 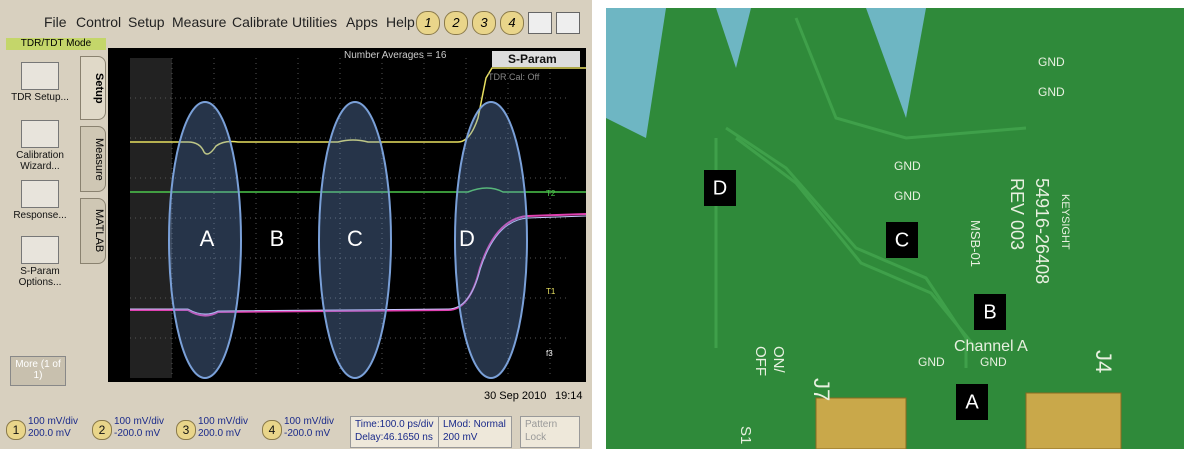 What do you see at coordinates (540, 23) in the screenshot?
I see `minimize-button` at bounding box center [540, 23].